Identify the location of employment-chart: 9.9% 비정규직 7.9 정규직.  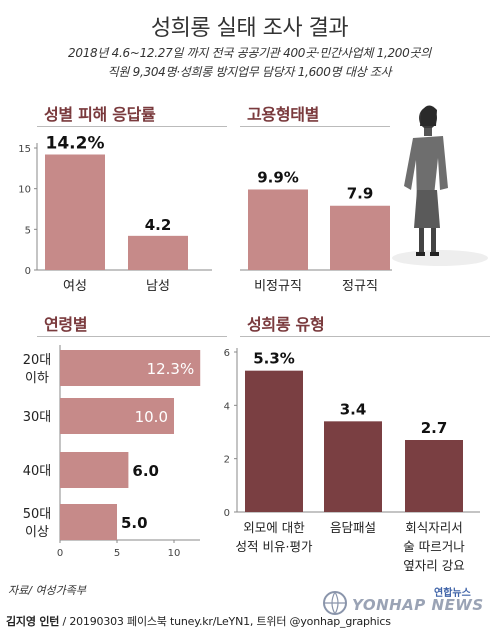
(316, 231).